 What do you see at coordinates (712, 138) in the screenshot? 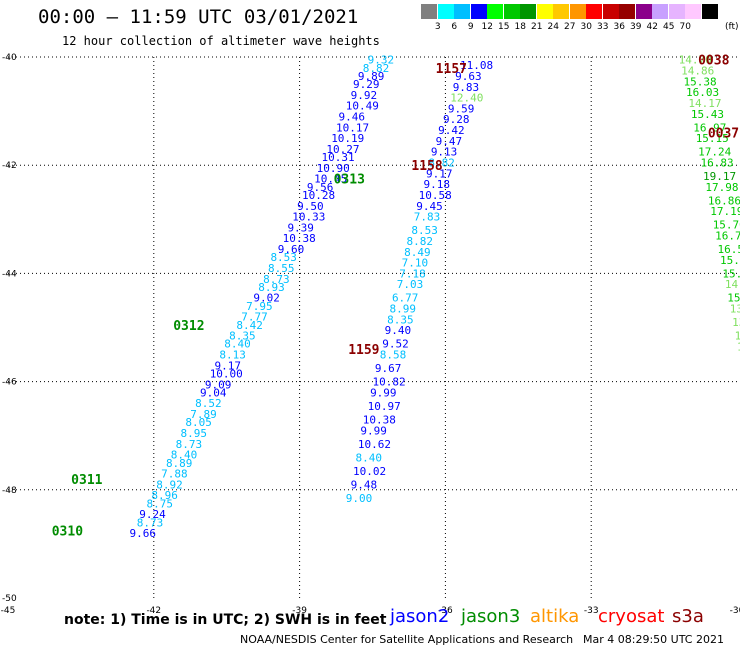
I see `wave-height-point: 15.15` at bounding box center [712, 138].